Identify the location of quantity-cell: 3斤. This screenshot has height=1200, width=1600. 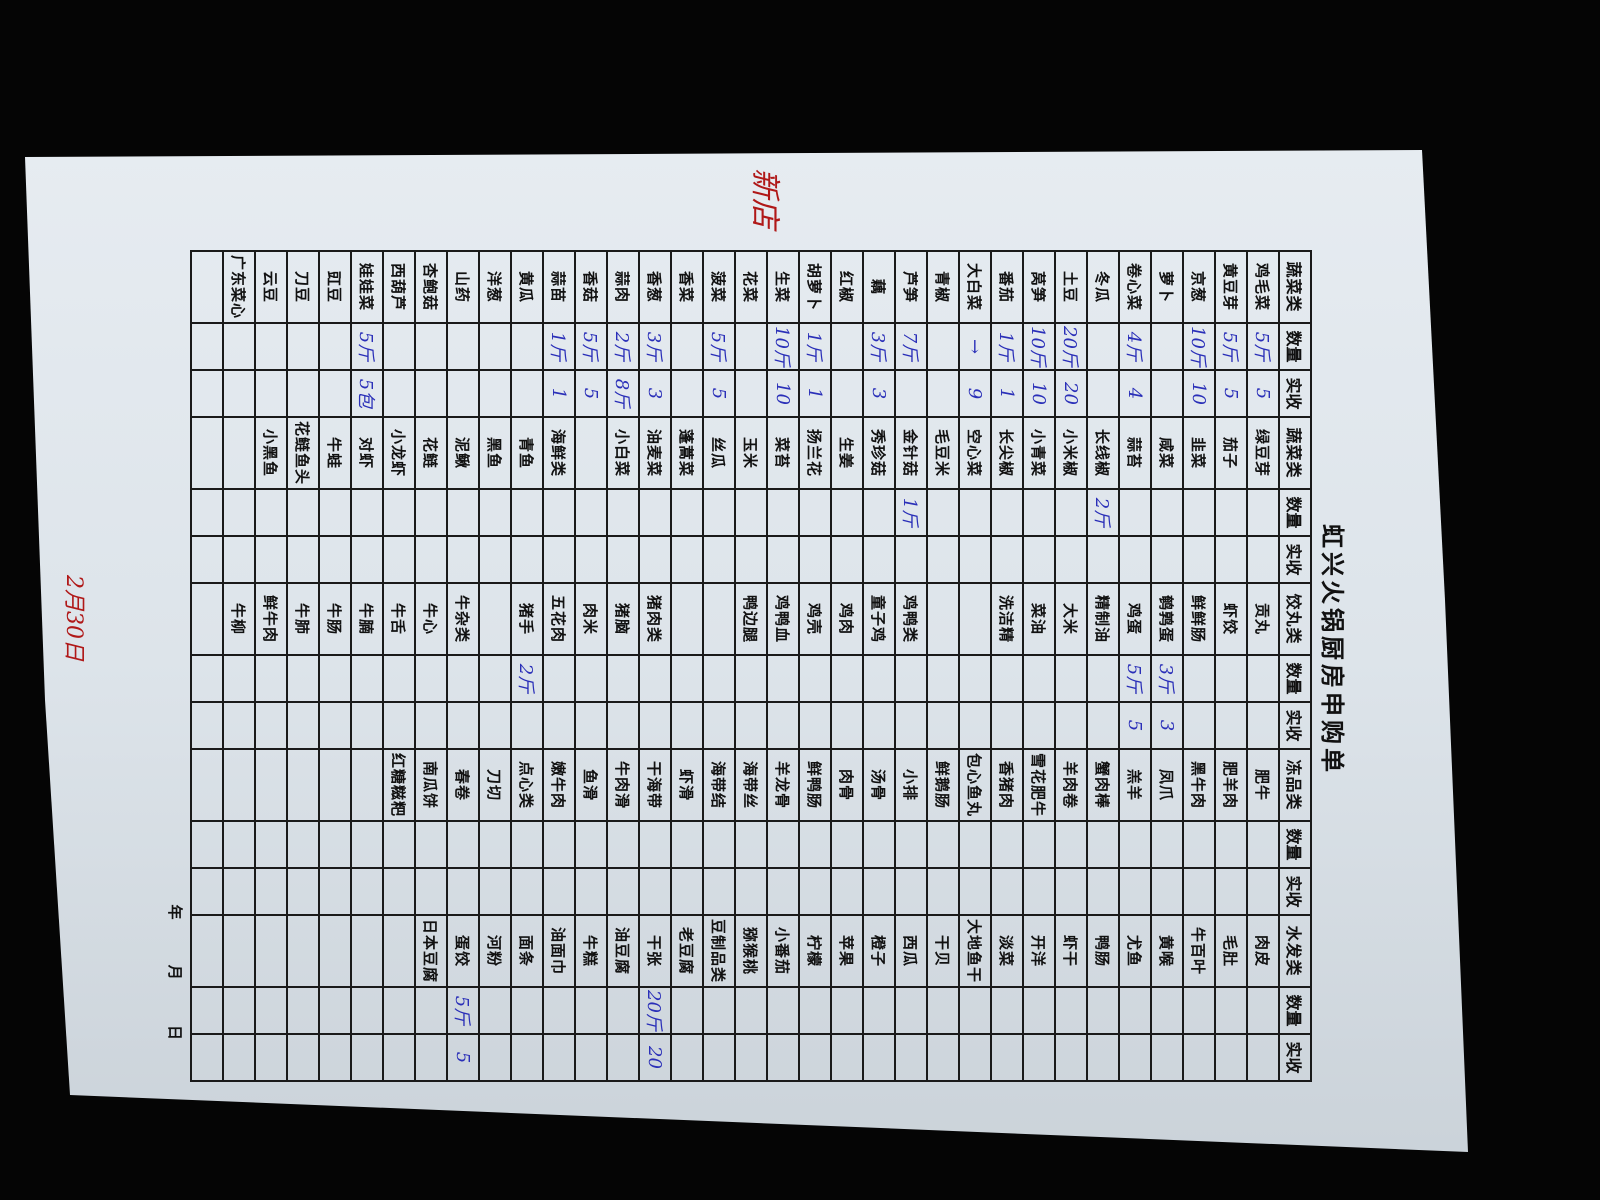
(655, 346).